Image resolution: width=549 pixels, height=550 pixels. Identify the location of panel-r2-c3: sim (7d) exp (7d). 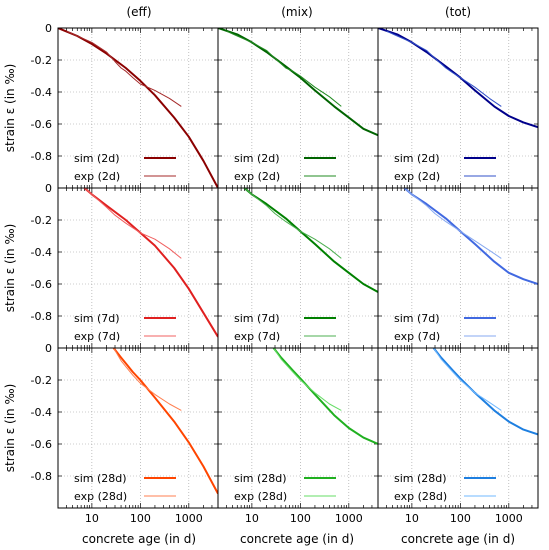
(458, 268).